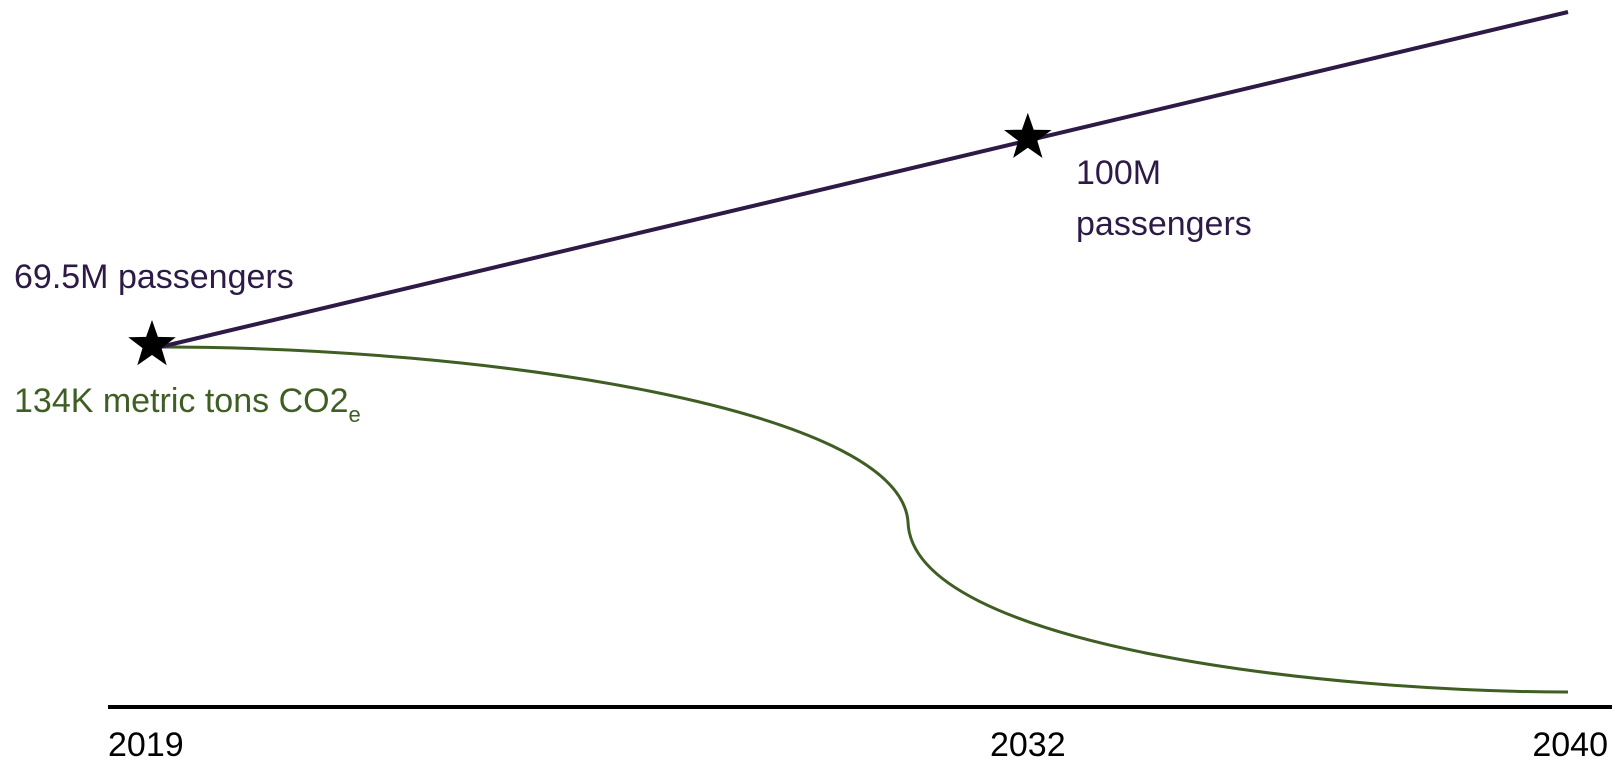  Describe the element at coordinates (858, 745) in the screenshot. I see `x-tick-labels: 2019 2032 2040` at that location.